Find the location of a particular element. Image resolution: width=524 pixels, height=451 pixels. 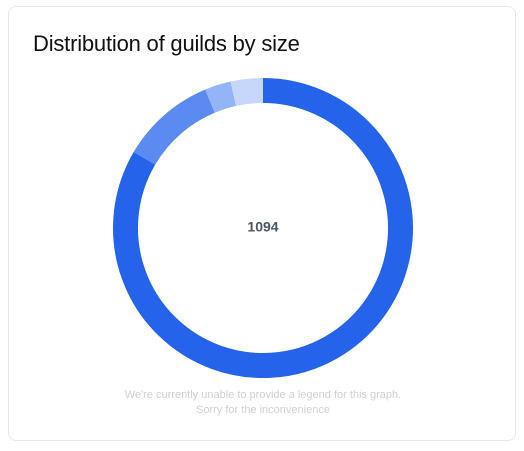

total-label: 1094 is located at coordinates (262, 227).